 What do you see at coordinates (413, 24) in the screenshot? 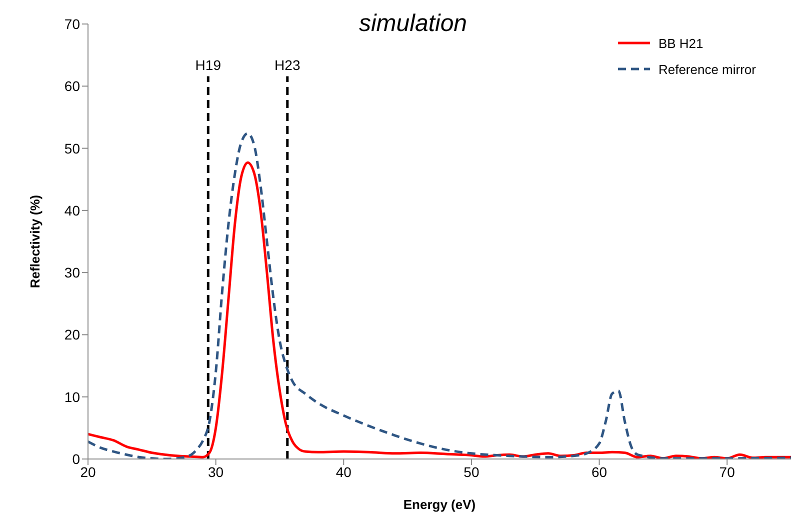
I see `chart-title: simulation` at bounding box center [413, 24].